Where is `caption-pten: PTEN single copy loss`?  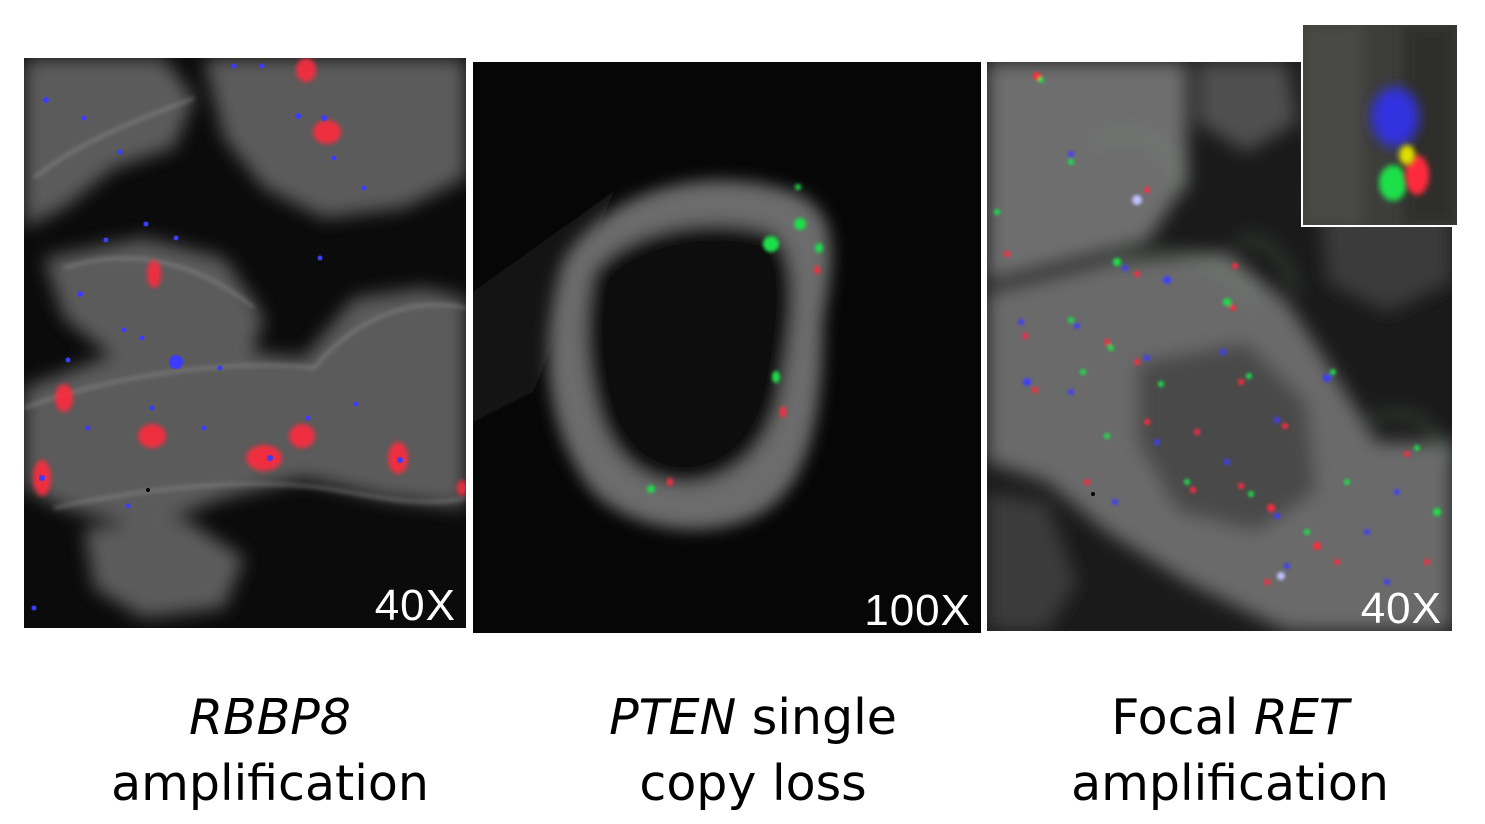
caption-pten: PTEN single copy loss is located at coordinates (753, 751).